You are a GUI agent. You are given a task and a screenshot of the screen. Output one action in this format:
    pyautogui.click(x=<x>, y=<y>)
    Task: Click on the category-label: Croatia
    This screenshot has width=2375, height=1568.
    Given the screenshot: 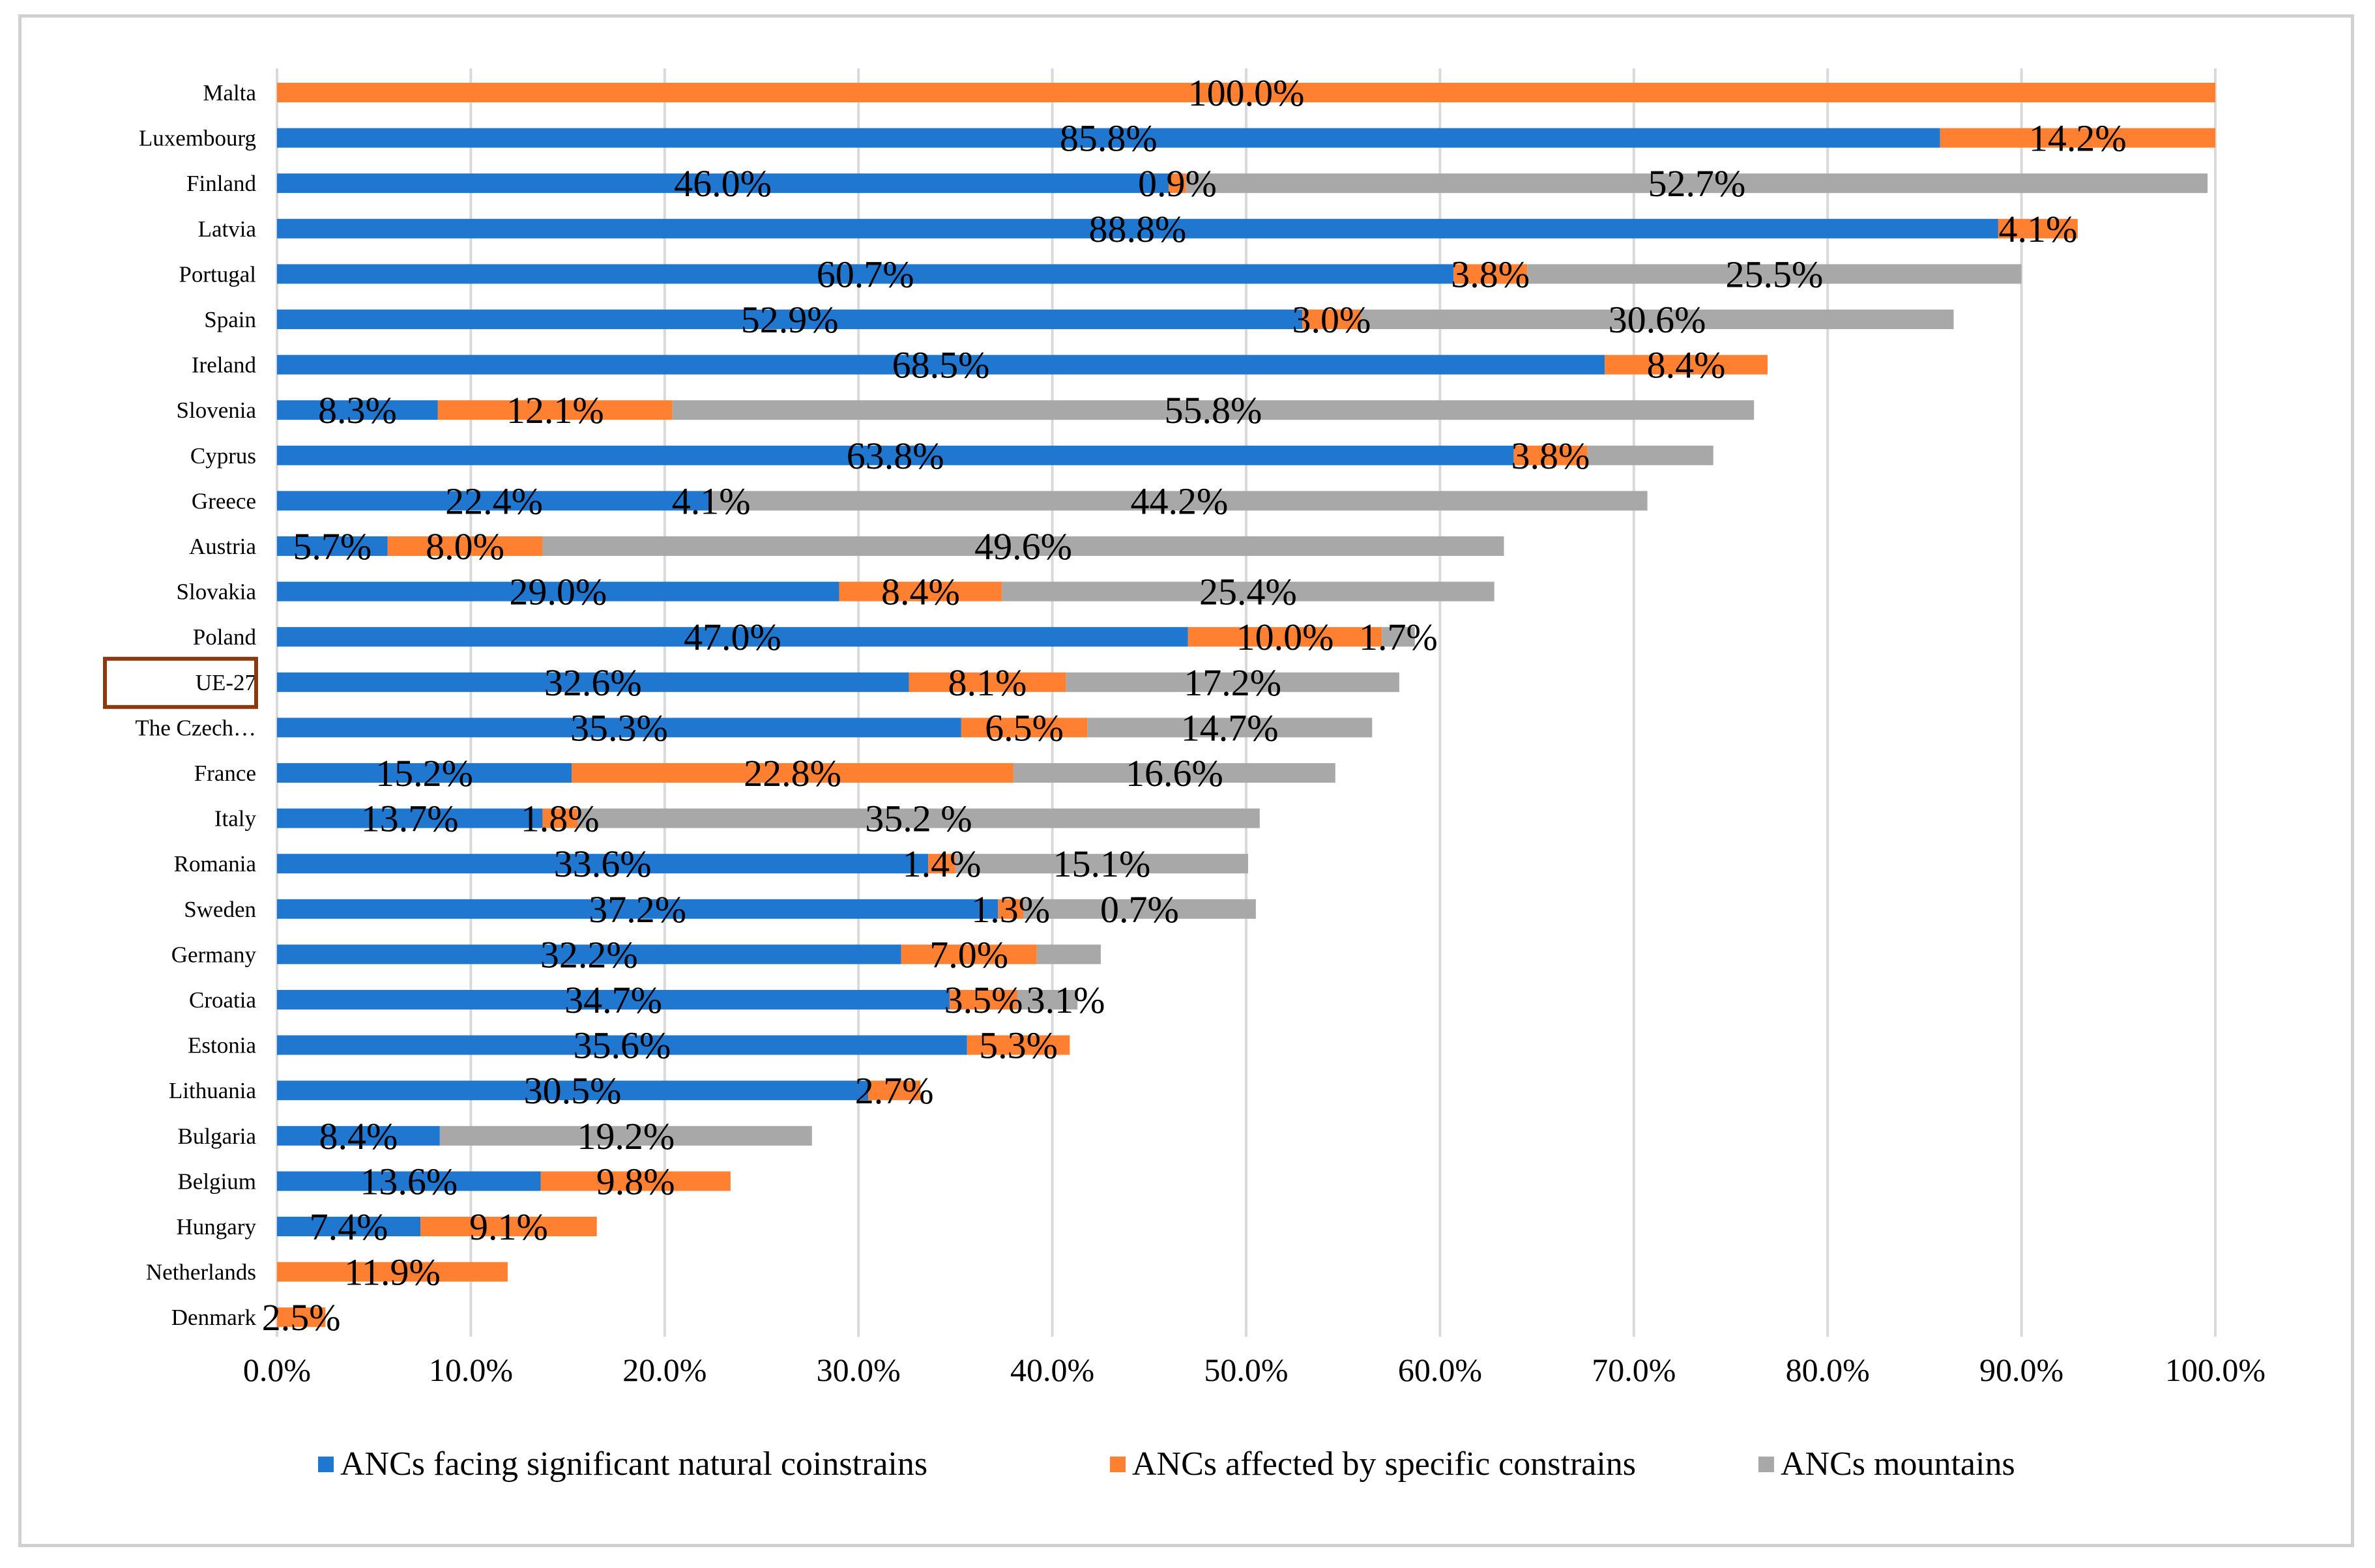 What is the action you would take?
    pyautogui.click(x=222, y=1000)
    